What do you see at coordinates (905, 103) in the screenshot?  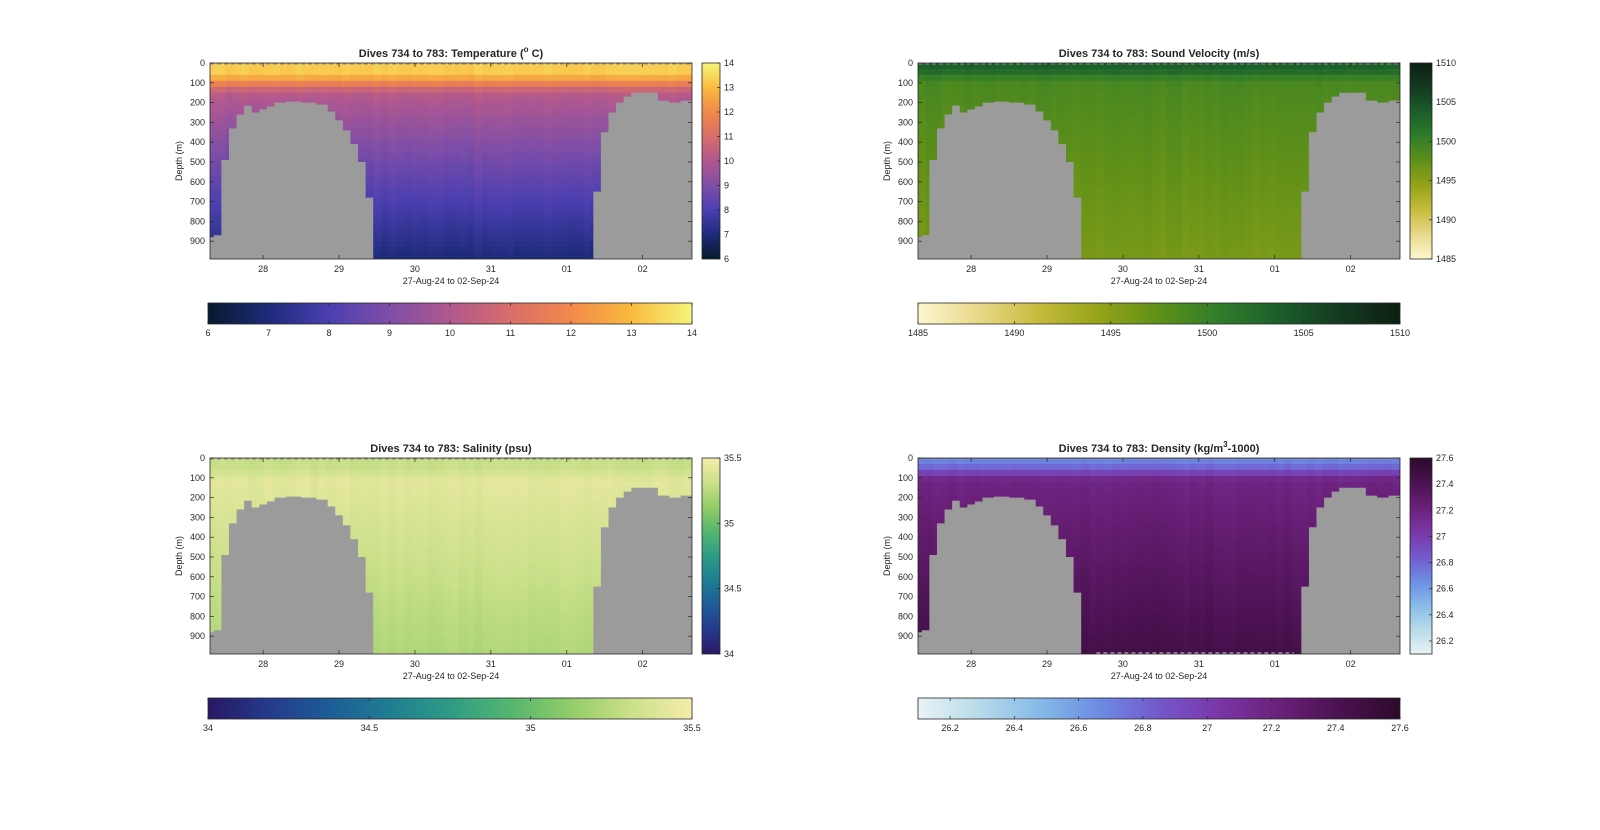 I see `y-tick-label: 200` at bounding box center [905, 103].